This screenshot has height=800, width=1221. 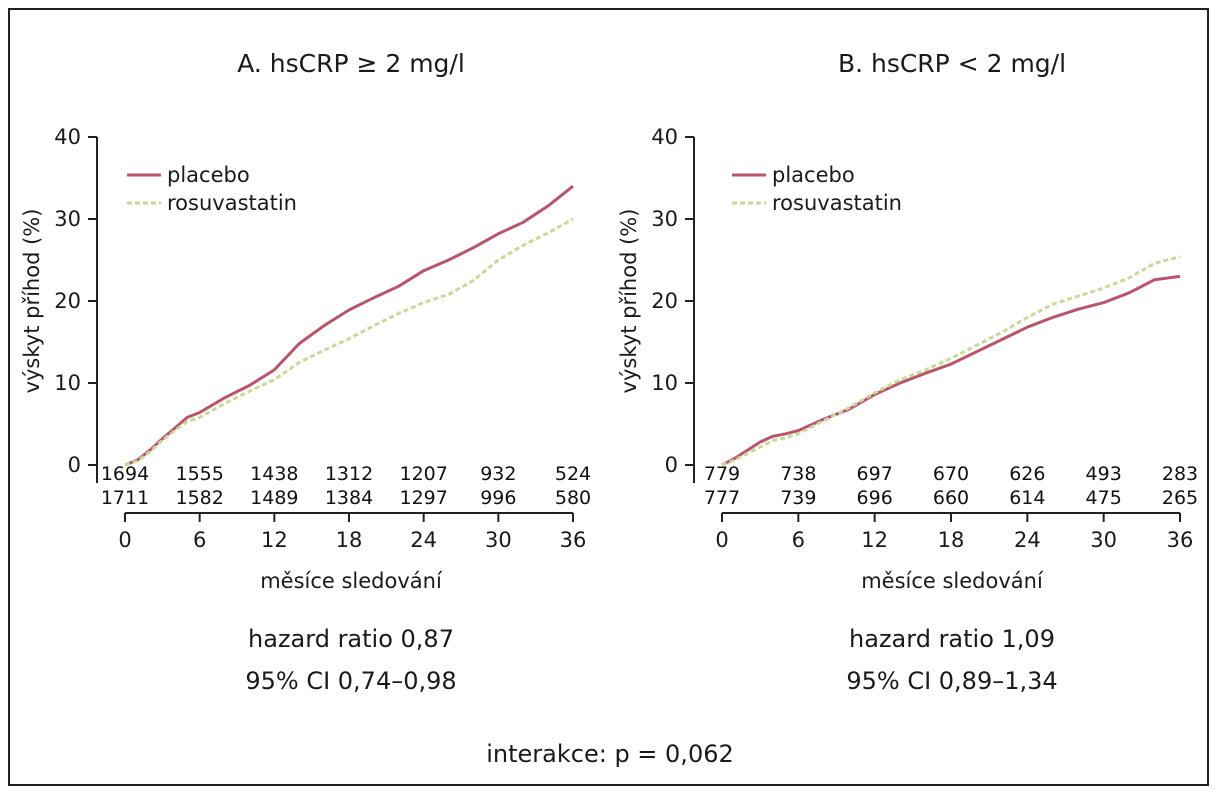 I want to click on panel-a-y-axis-label: výskyt příhod (%), so click(x=32, y=301).